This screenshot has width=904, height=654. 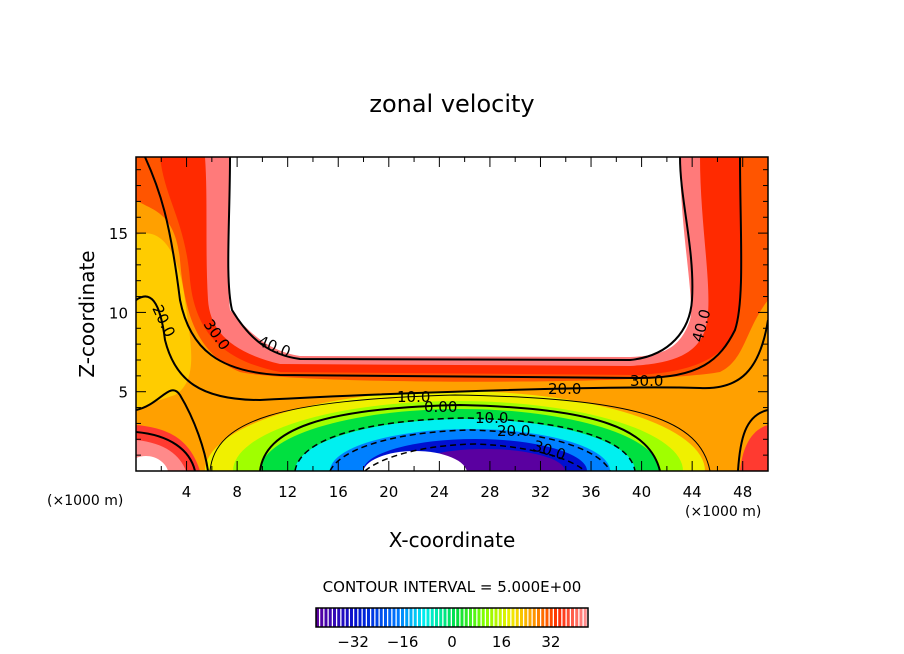 What do you see at coordinates (590, 492) in the screenshot?
I see `x-tick-label: 36` at bounding box center [590, 492].